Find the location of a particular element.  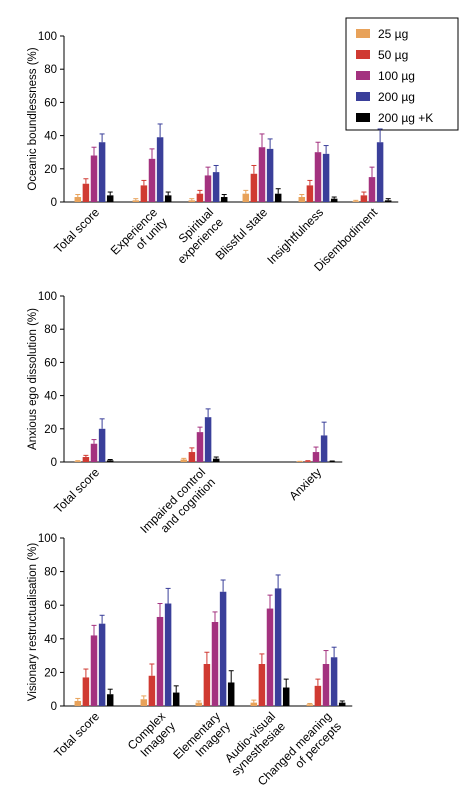

y-axis-title: Anxious ego dissolution (%) is located at coordinates (33, 379).